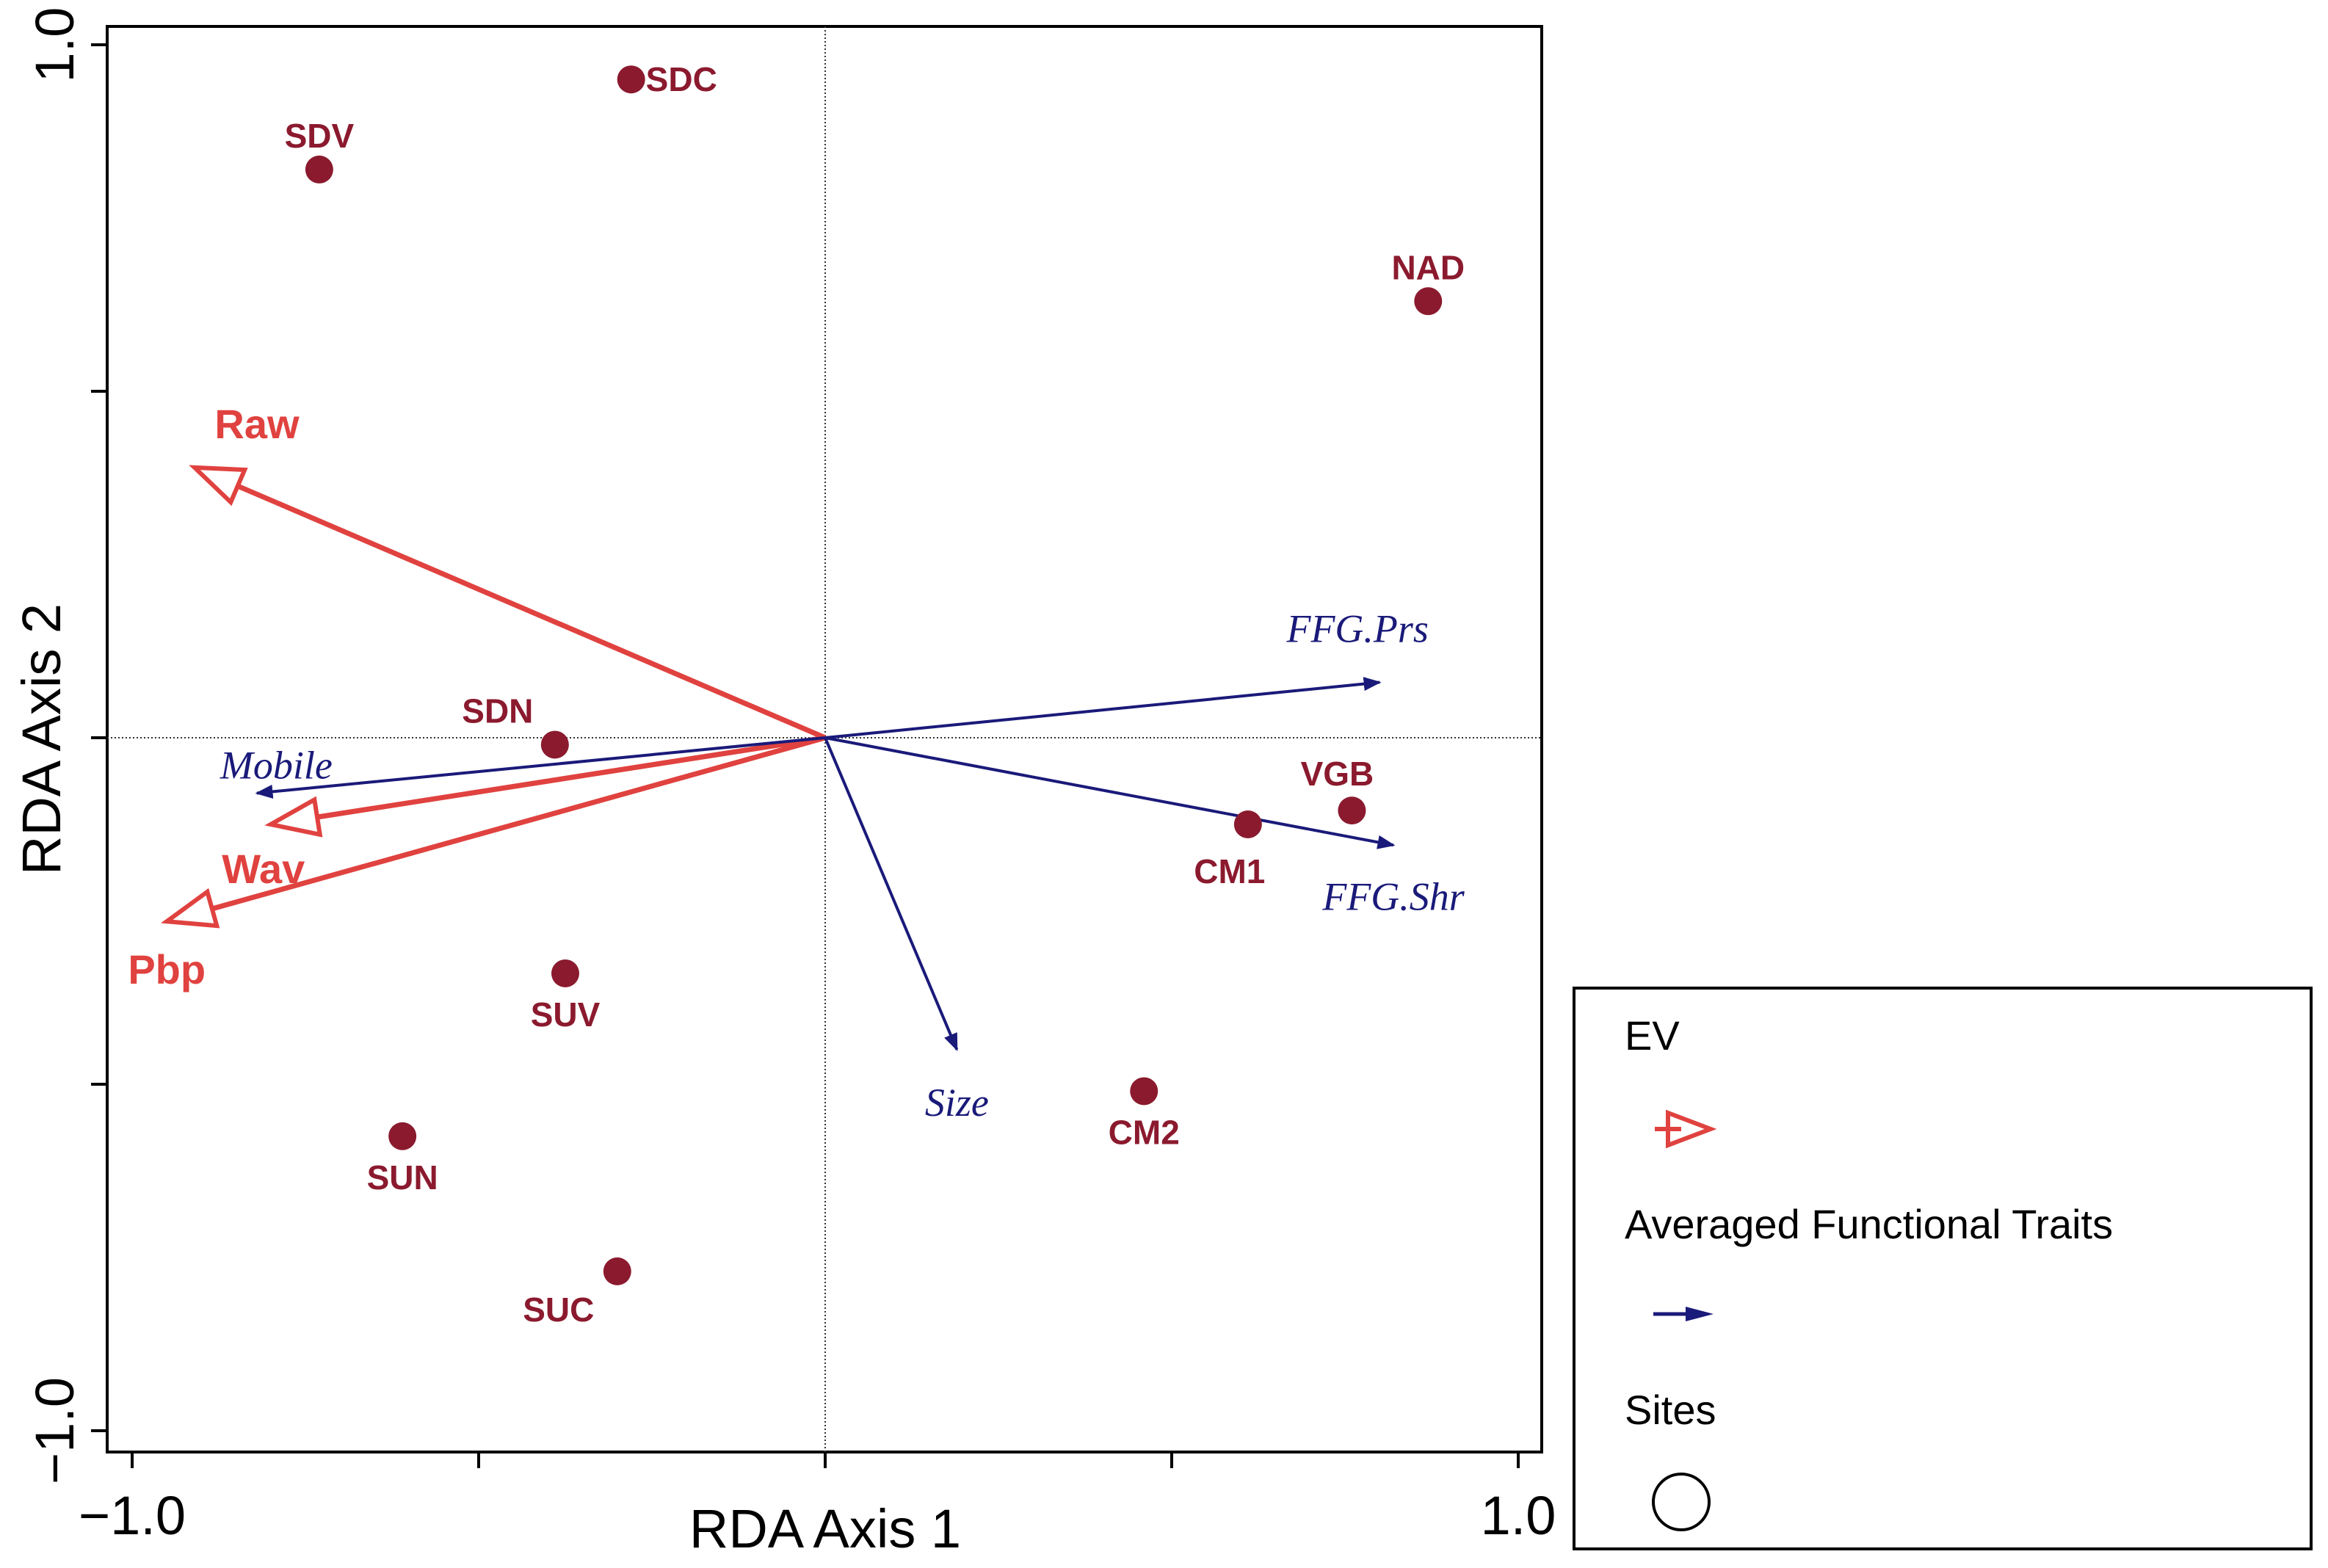  I want to click on site-label: SDV, so click(320, 136).